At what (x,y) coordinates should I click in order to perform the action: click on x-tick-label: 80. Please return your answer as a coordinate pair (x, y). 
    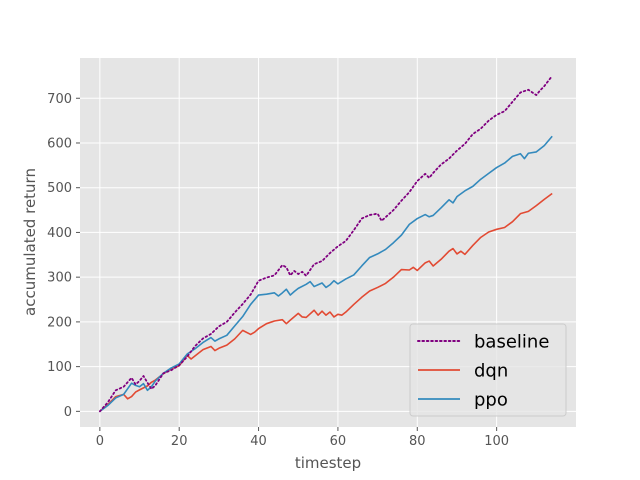
    Looking at the image, I should click on (417, 441).